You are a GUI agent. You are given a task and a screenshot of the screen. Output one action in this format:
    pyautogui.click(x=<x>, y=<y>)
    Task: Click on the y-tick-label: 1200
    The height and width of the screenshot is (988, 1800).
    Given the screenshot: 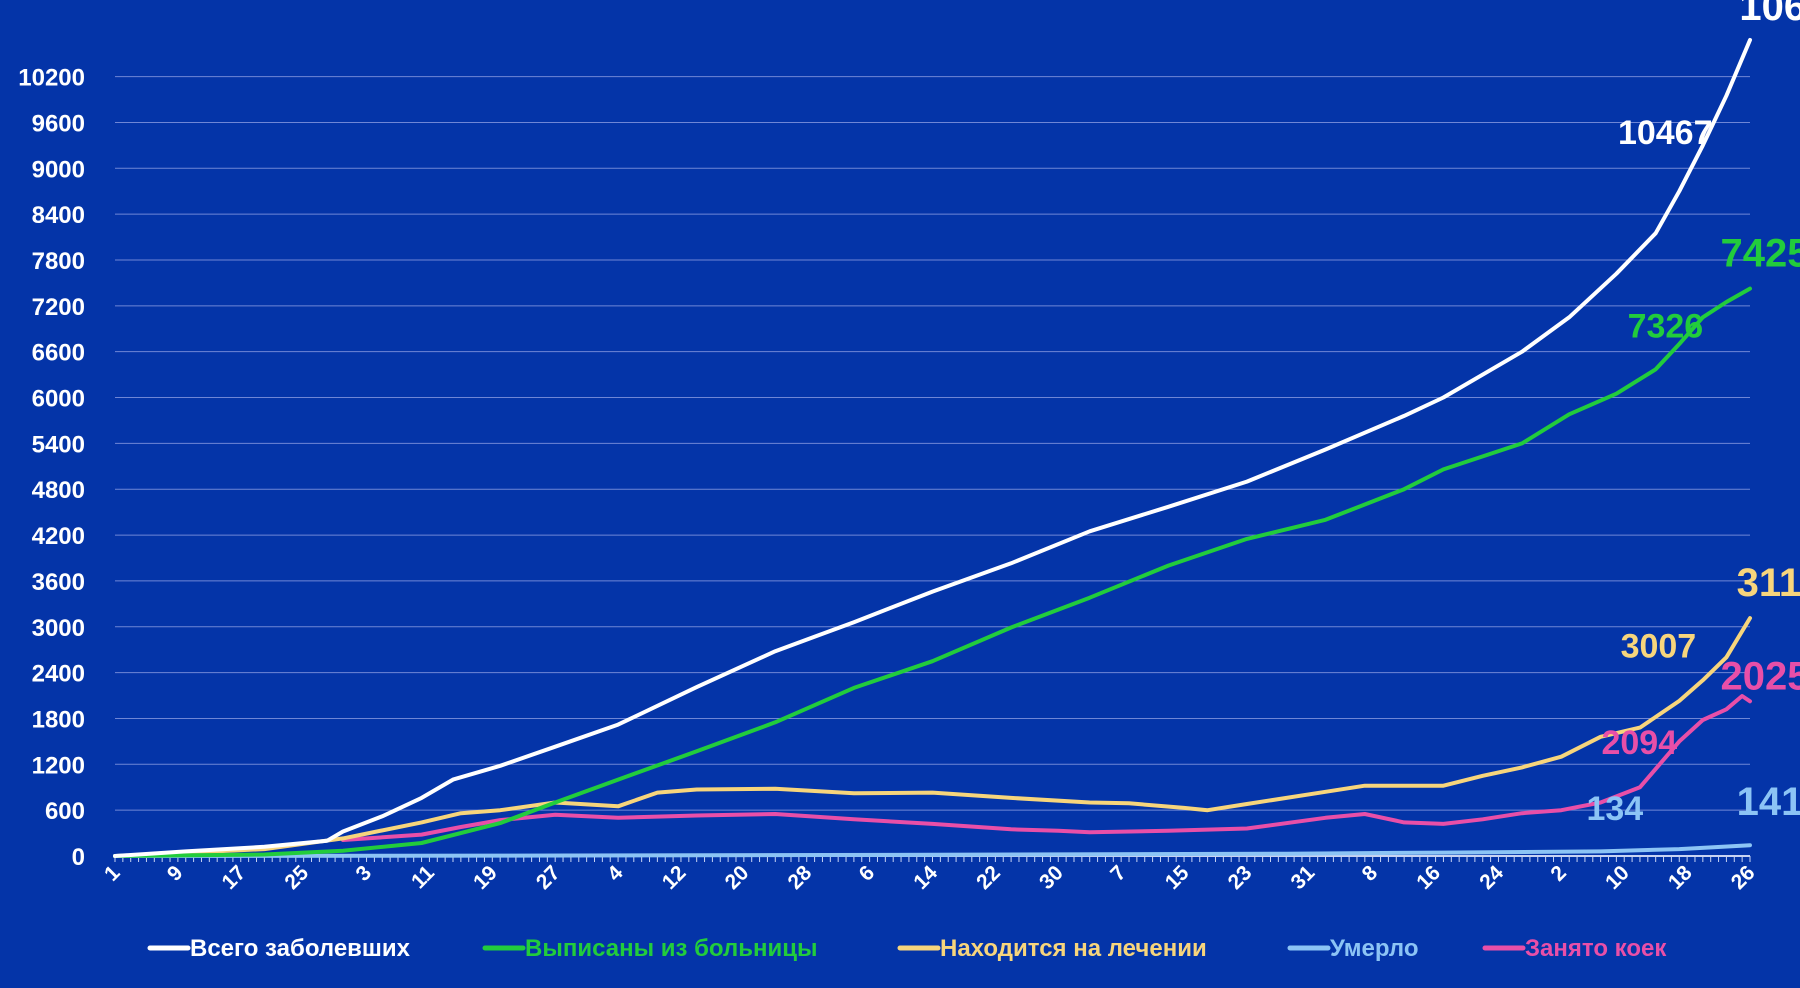 What is the action you would take?
    pyautogui.click(x=58, y=765)
    